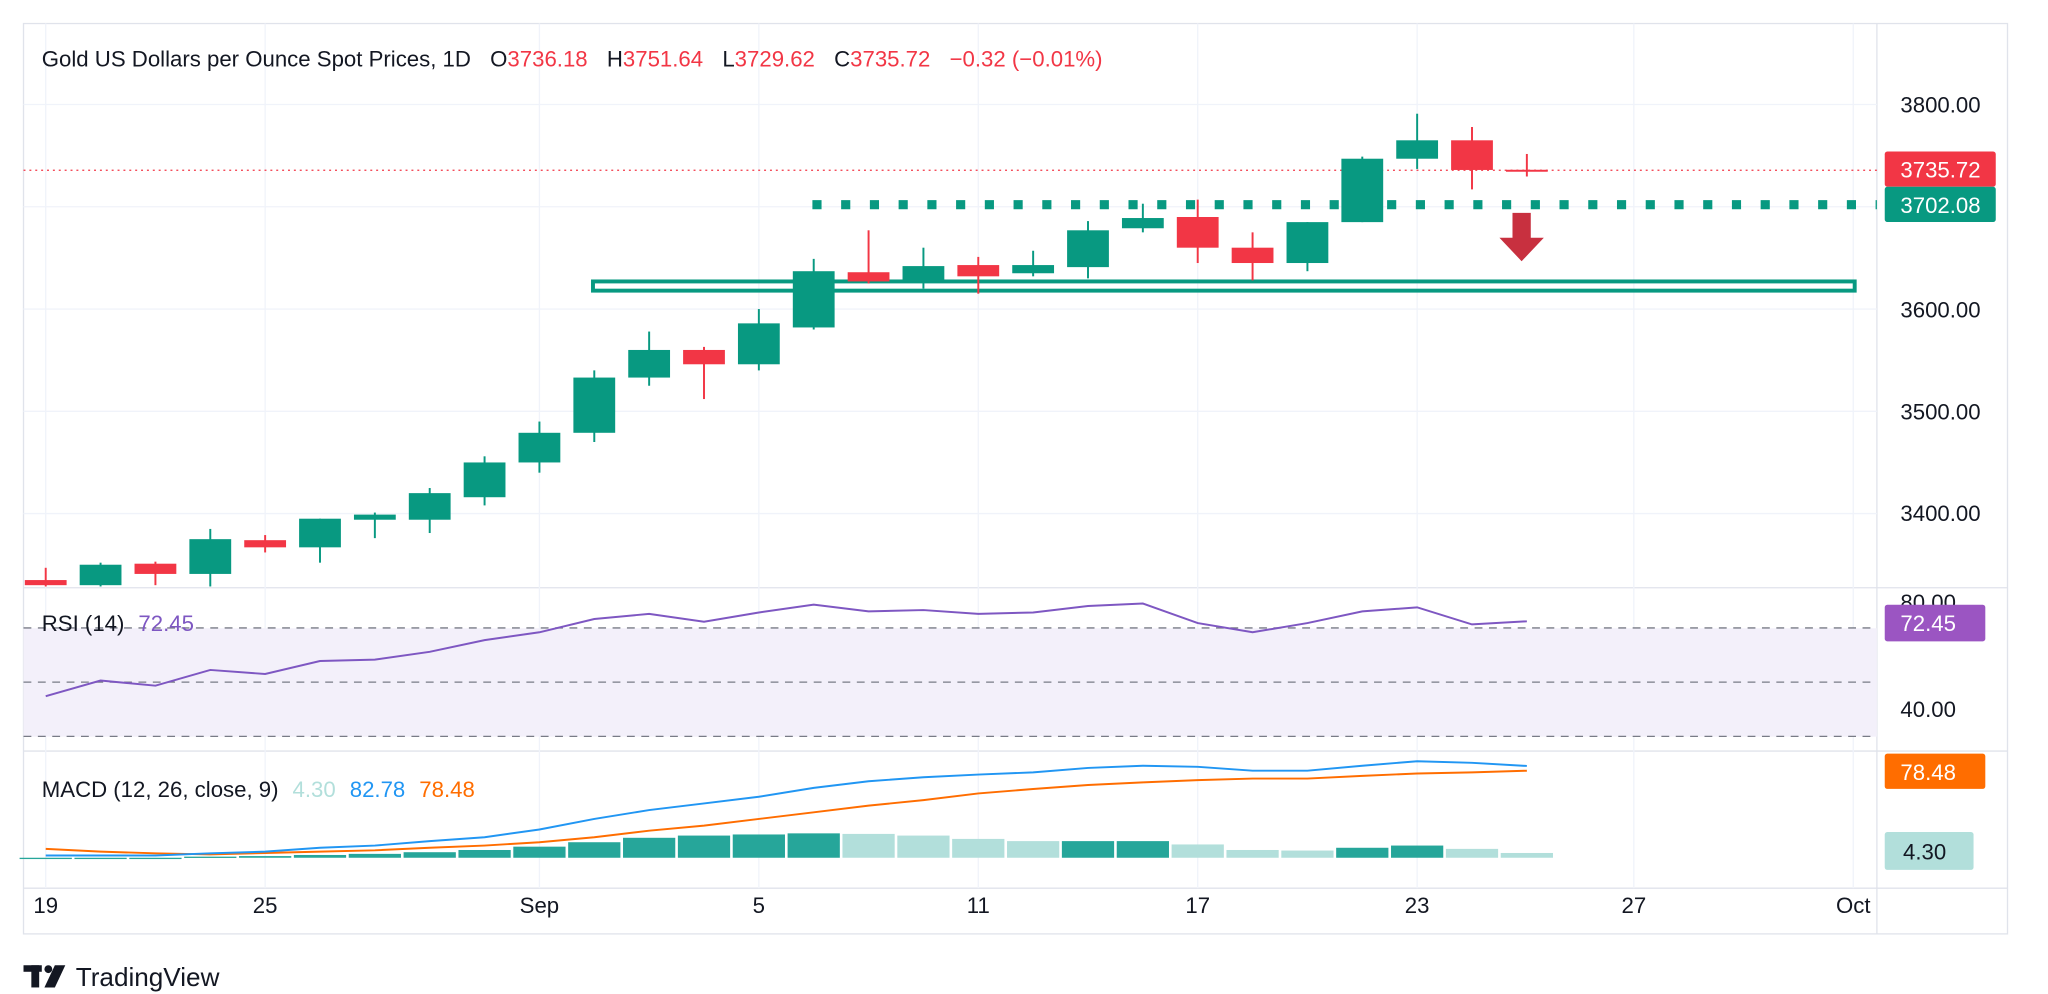 This screenshot has width=2048, height=994. I want to click on support-zone, so click(1224, 286).